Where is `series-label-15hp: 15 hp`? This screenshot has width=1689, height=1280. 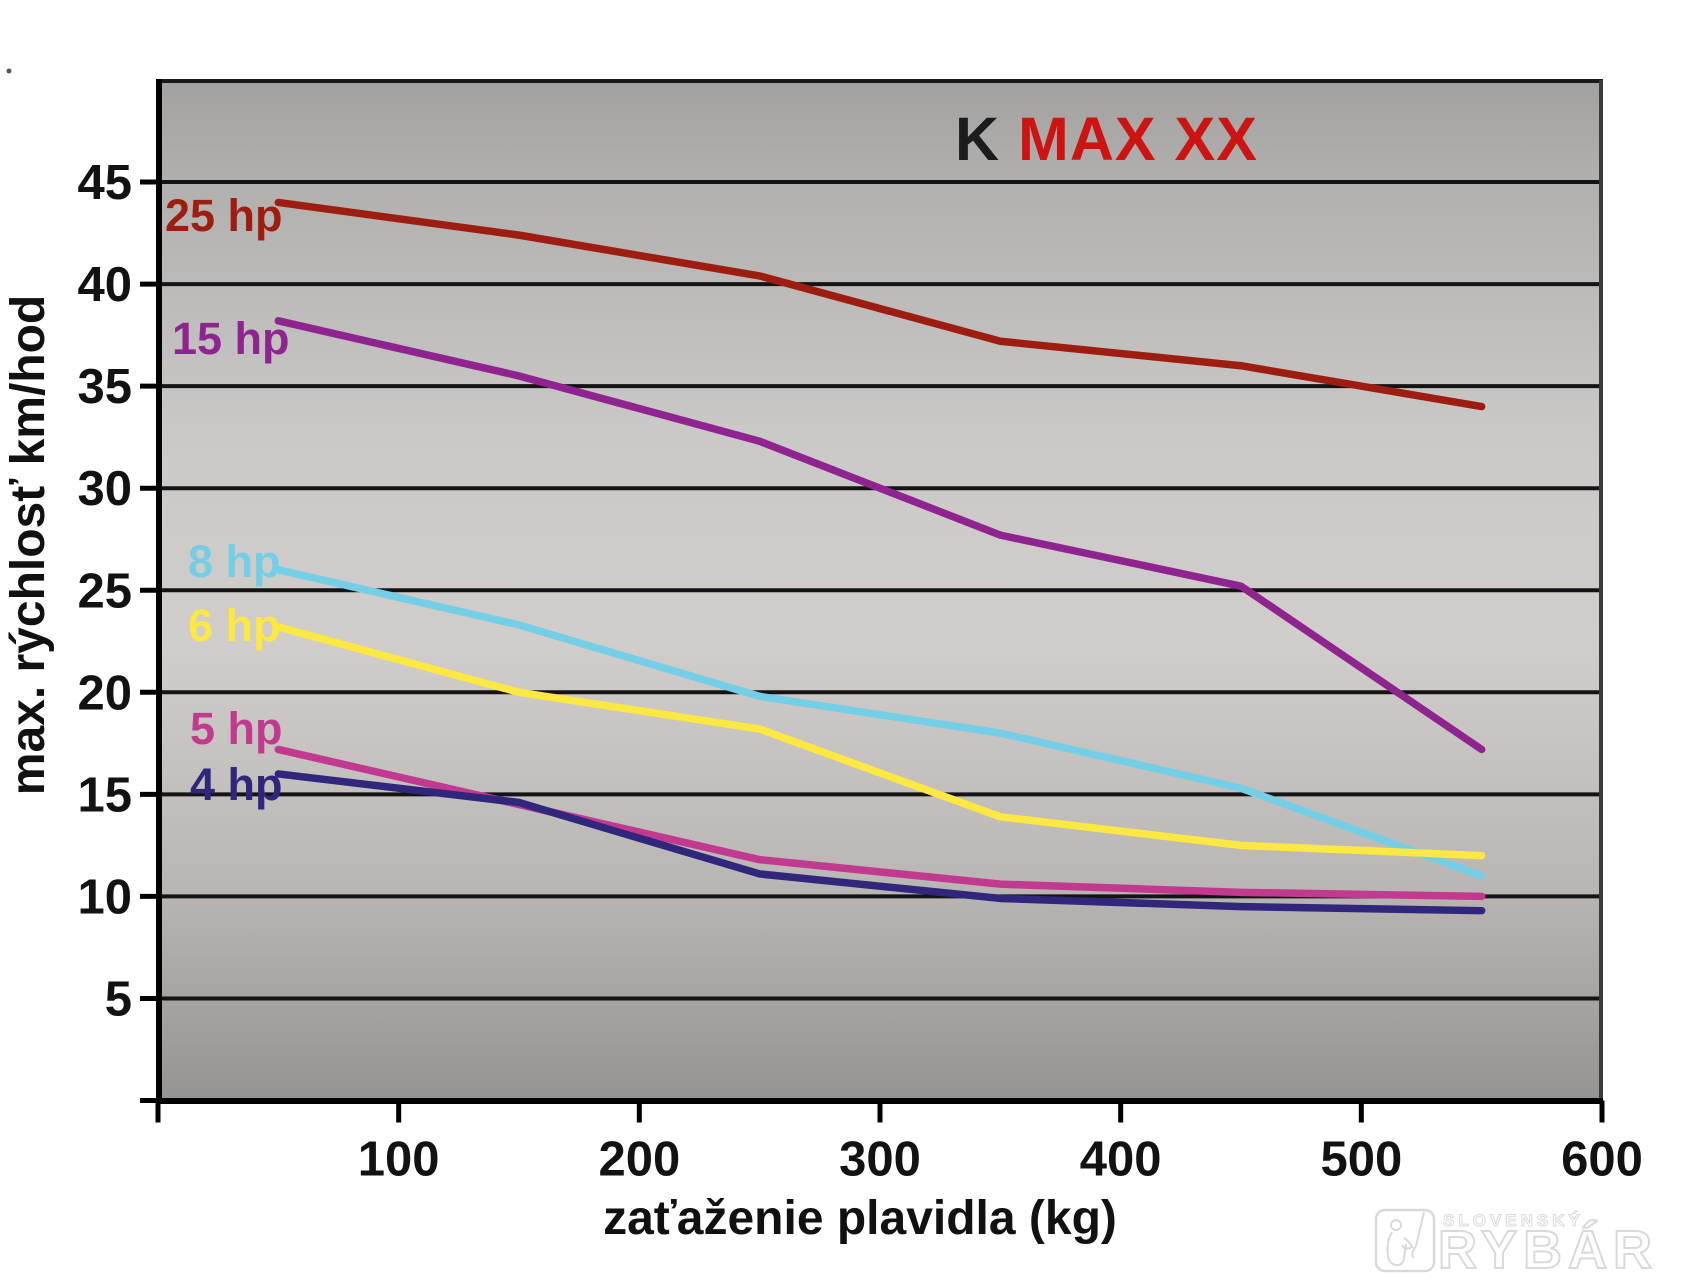
series-label-15hp: 15 hp is located at coordinates (231, 338).